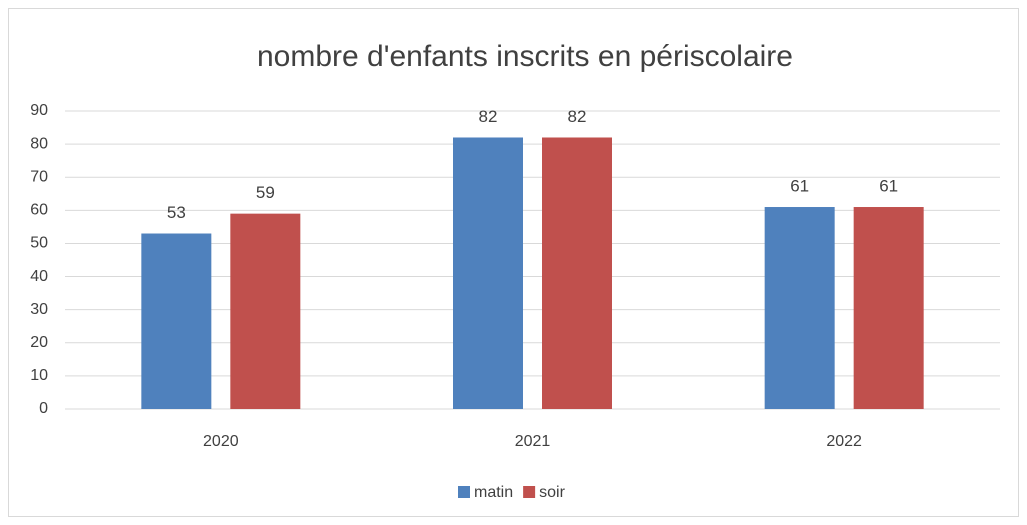 Image resolution: width=1027 pixels, height=525 pixels. Describe the element at coordinates (39, 243) in the screenshot. I see `y-tick-label: 50` at that location.